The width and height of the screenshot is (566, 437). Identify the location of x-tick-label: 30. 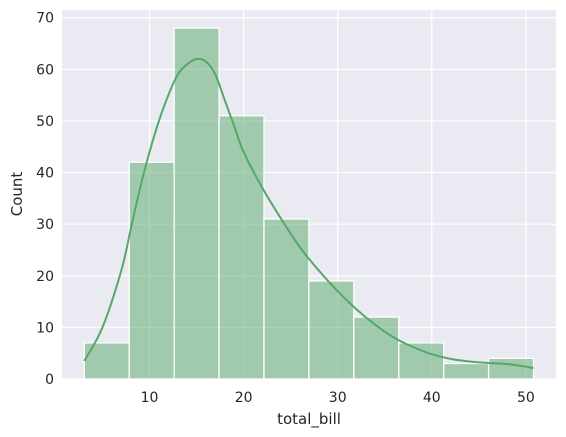
(338, 398).